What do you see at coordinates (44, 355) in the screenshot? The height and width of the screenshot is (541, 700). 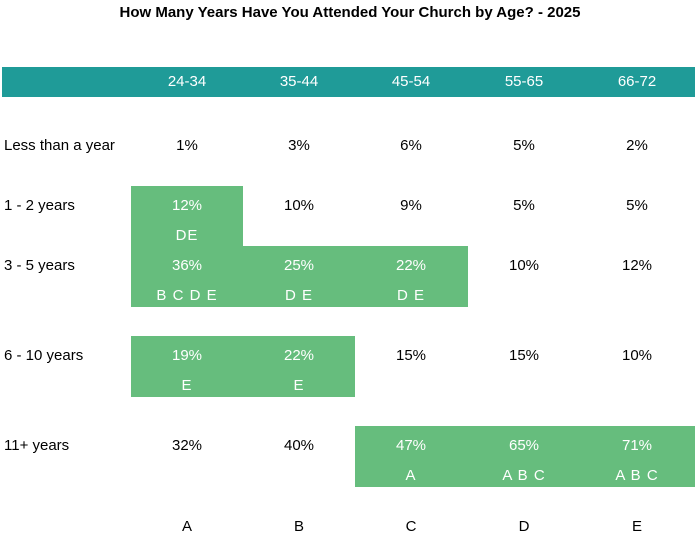 I see `row-label: 6 - 10 years` at bounding box center [44, 355].